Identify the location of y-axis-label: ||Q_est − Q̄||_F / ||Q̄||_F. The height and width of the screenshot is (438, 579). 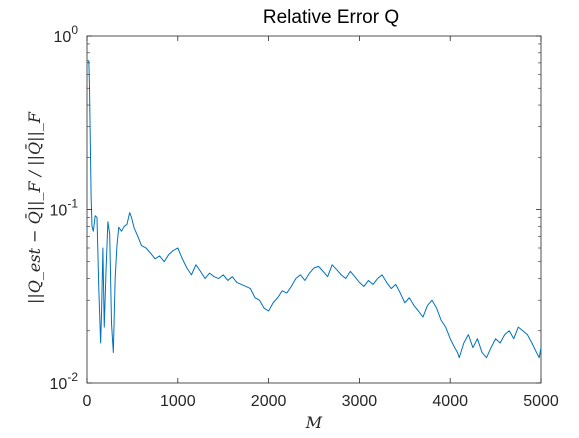
(33, 207).